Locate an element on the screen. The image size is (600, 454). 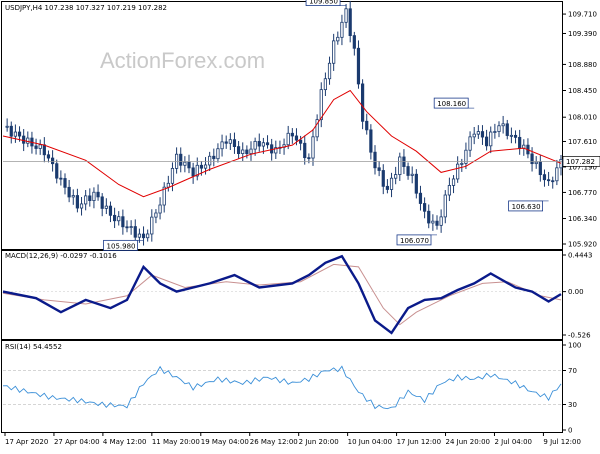
price-tick-label: 109.390 is located at coordinates (582, 34).